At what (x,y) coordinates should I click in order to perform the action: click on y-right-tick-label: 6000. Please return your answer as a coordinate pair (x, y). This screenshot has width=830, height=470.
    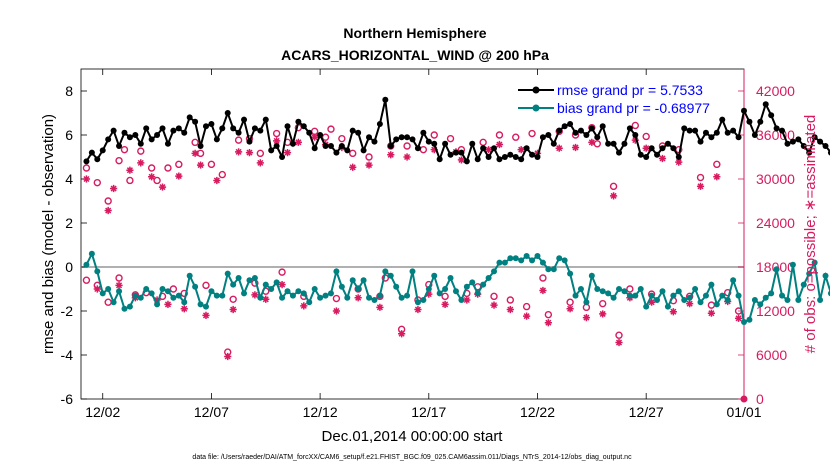
    Looking at the image, I should click on (771, 355).